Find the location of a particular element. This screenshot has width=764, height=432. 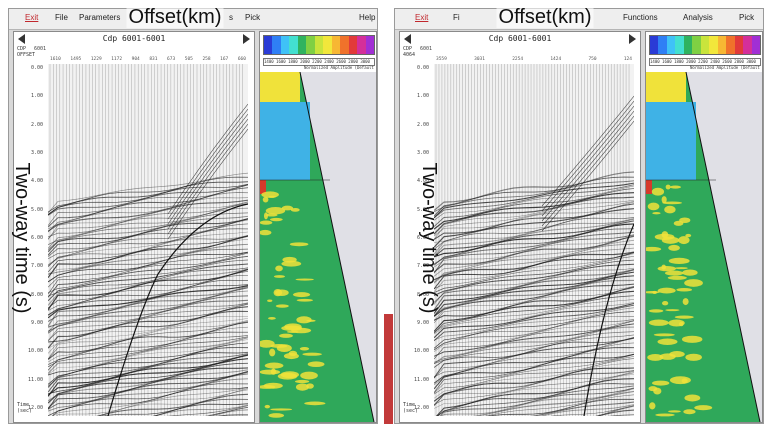

time-unit-name: Time is located at coordinates (23, 405).